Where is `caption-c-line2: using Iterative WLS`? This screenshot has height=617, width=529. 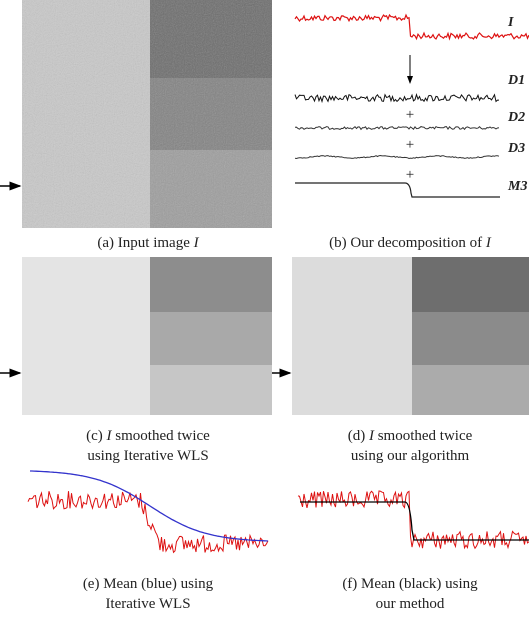 caption-c-line2: using Iterative WLS is located at coordinates (147, 456).